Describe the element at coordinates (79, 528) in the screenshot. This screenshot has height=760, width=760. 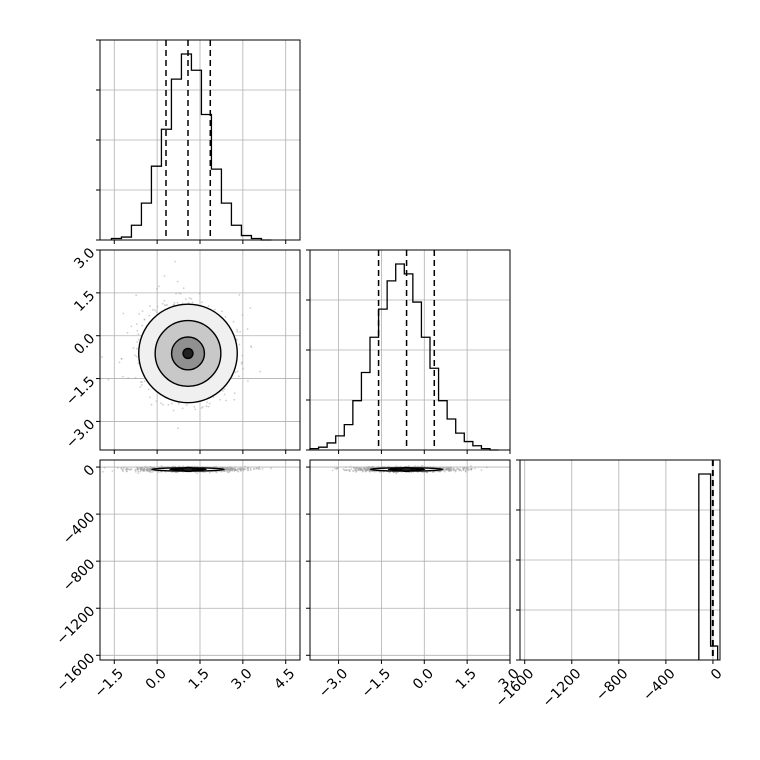
I see `y-tick-label: −400` at that location.